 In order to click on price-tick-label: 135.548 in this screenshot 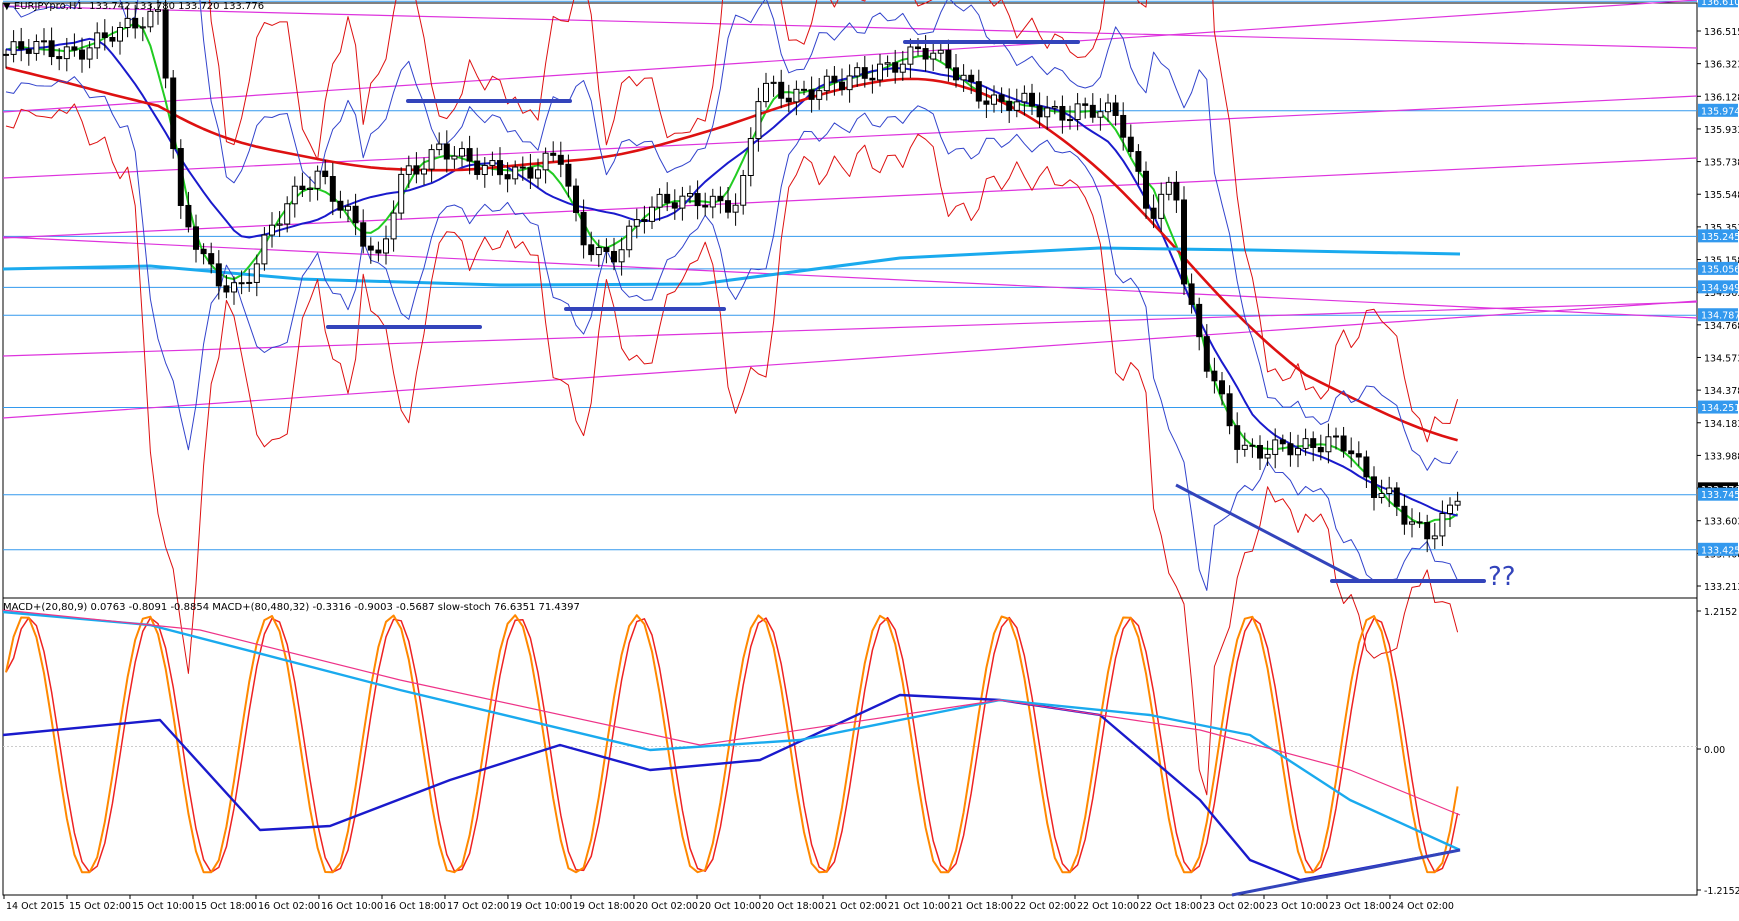, I will do `click(1721, 195)`.